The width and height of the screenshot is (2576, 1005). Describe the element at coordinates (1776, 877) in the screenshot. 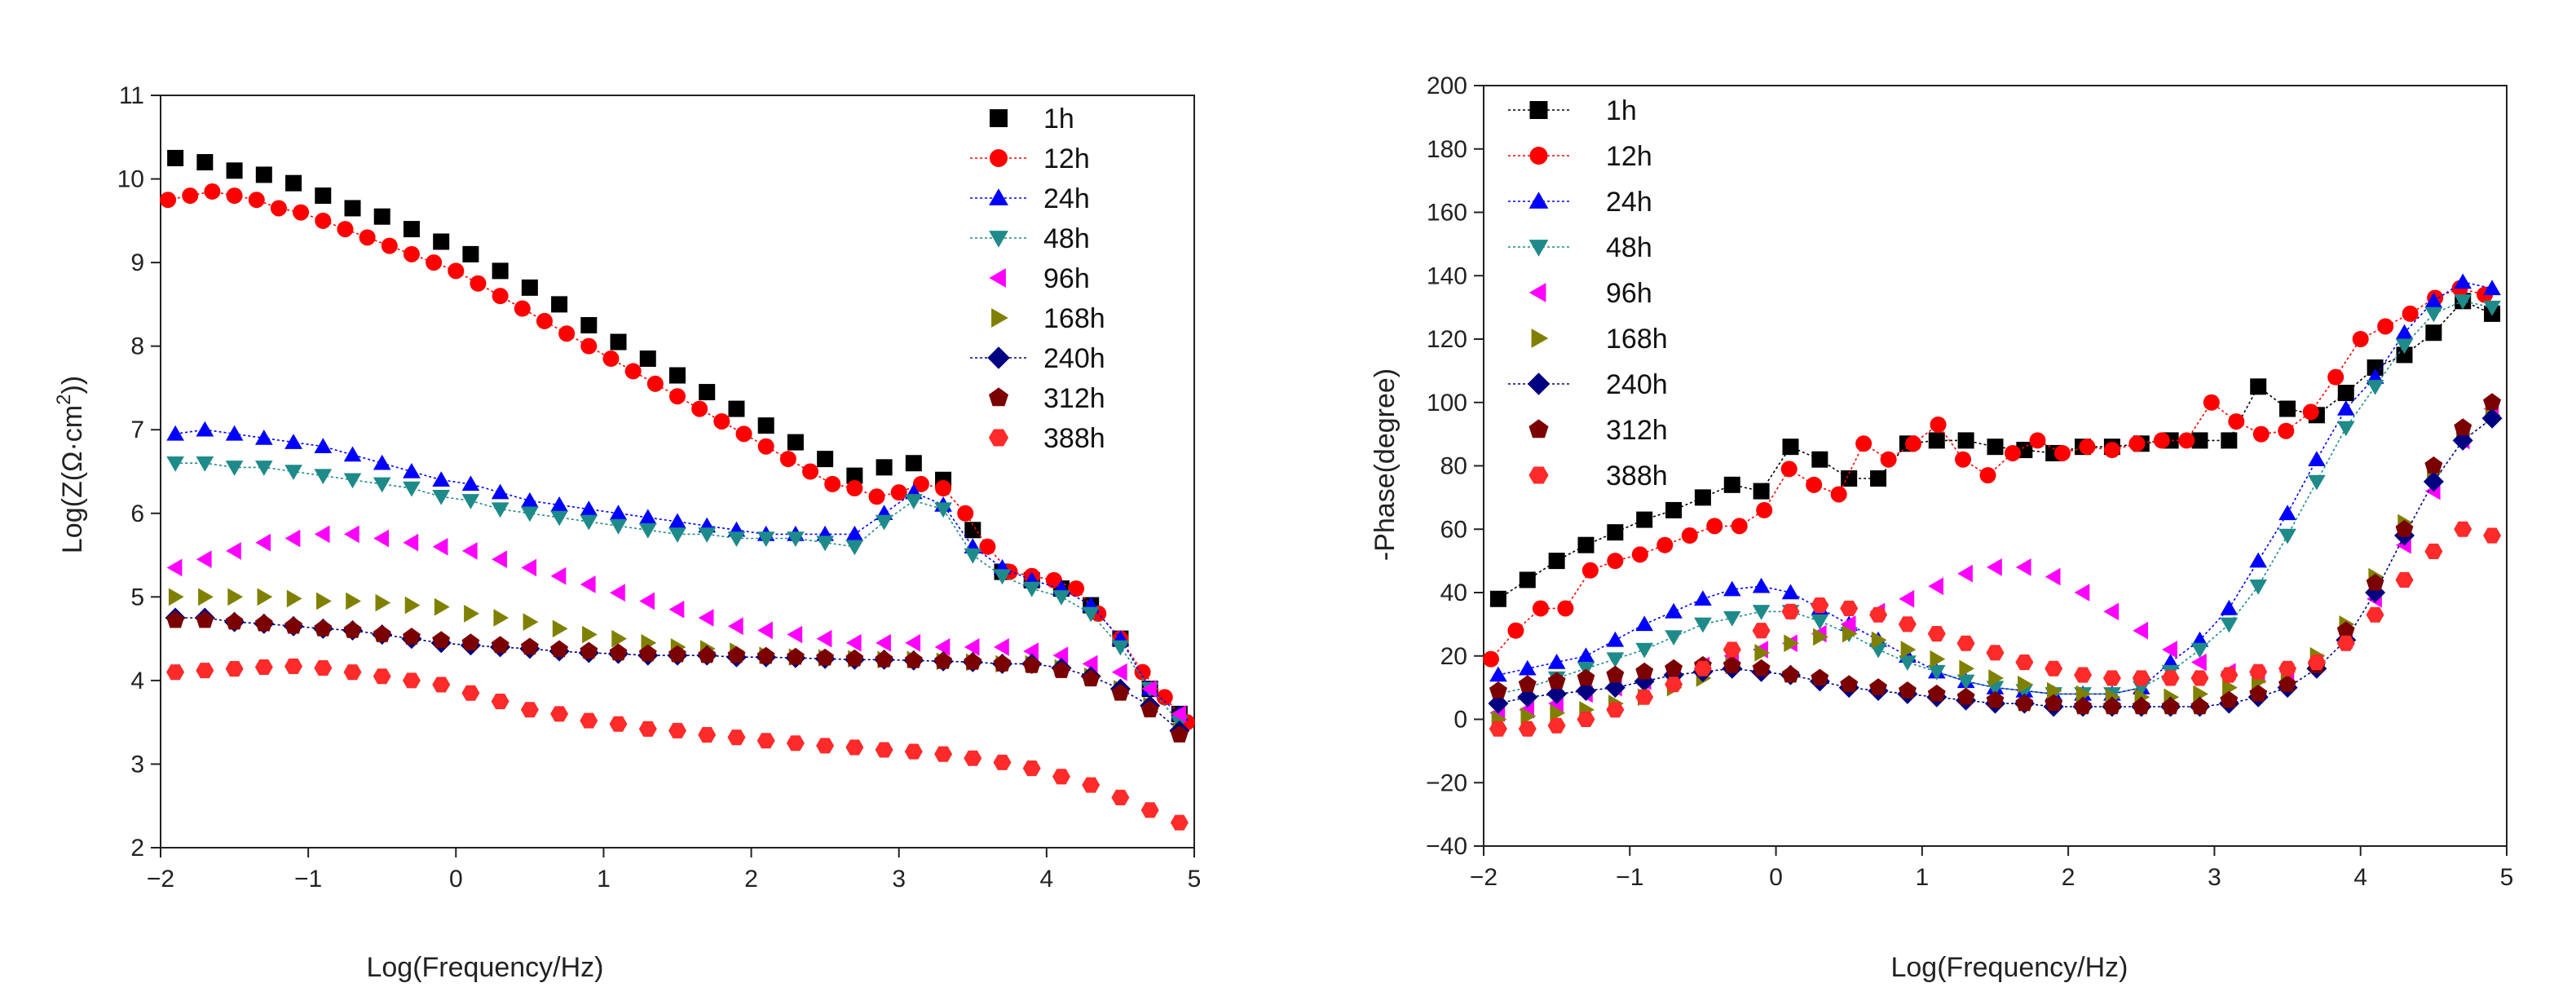

I see `x-tick-label: 0` at that location.